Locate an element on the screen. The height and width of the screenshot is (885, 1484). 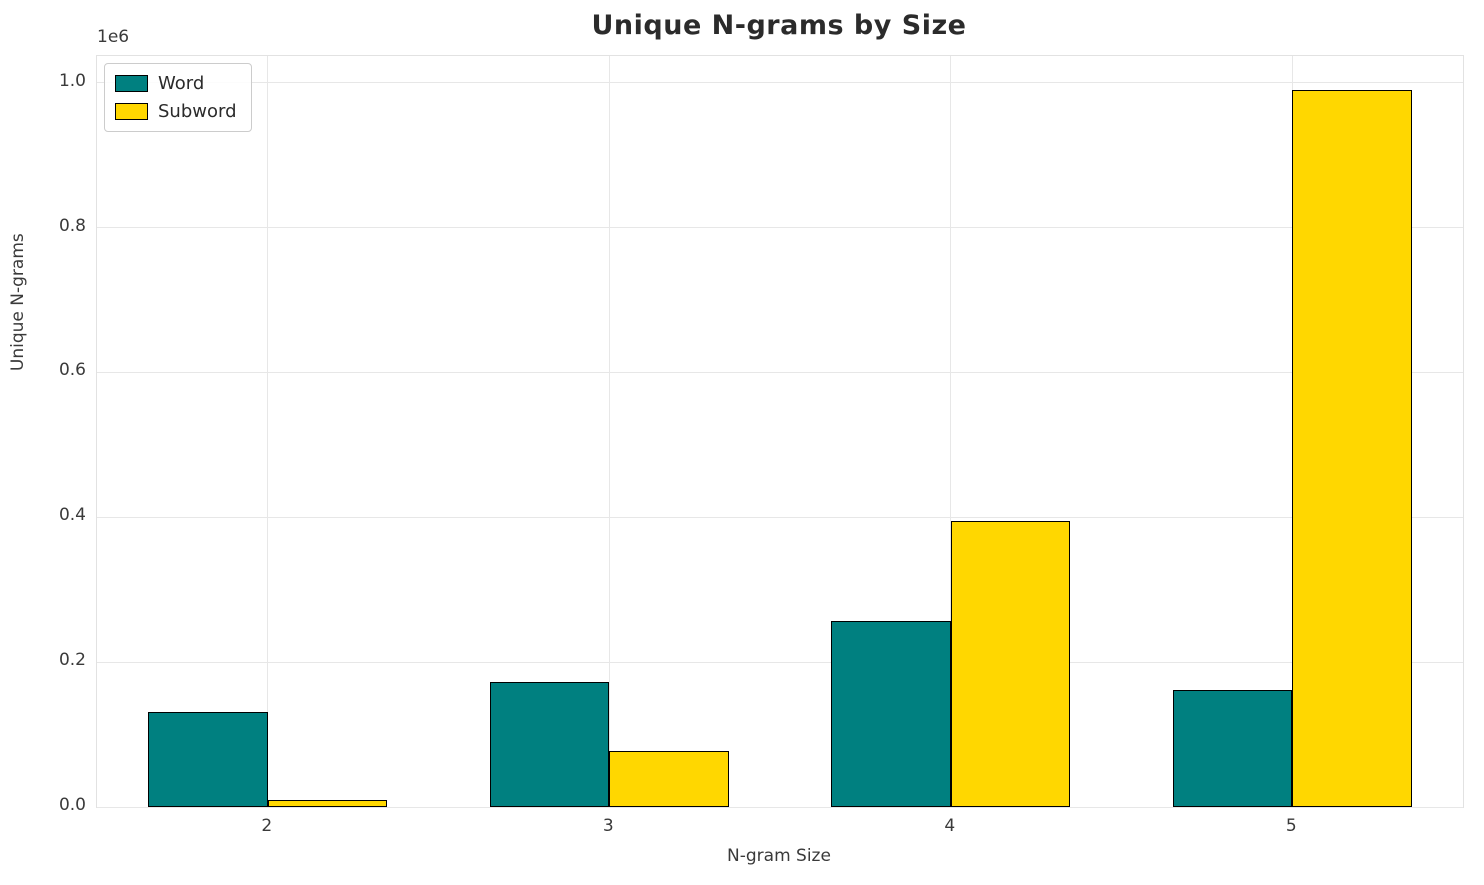
x-tick-label-4: 4 is located at coordinates (950, 826).